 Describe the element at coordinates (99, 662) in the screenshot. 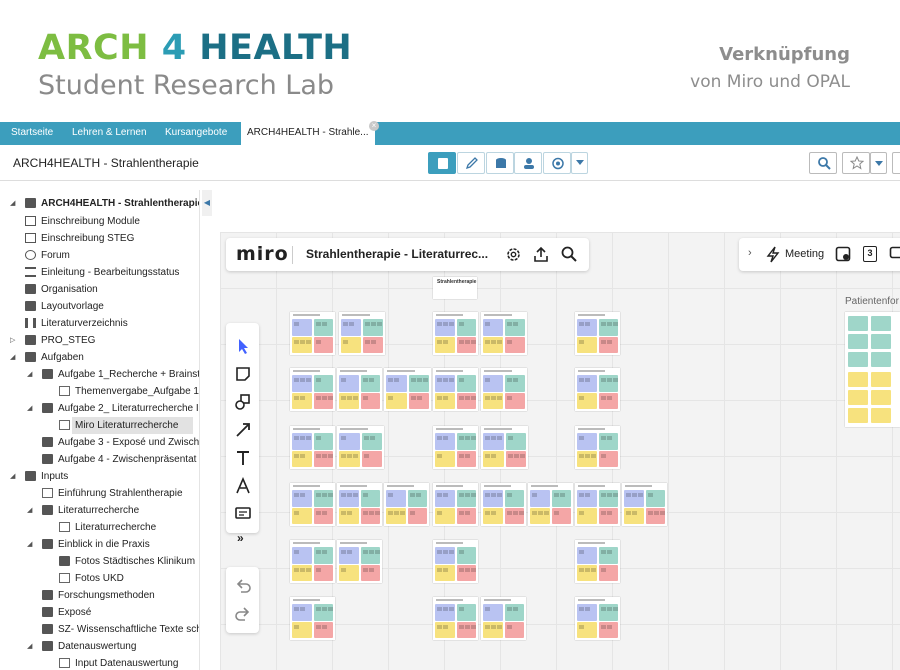

I see `tree-item-input-datenauswertung: Input Datenauswertung` at that location.